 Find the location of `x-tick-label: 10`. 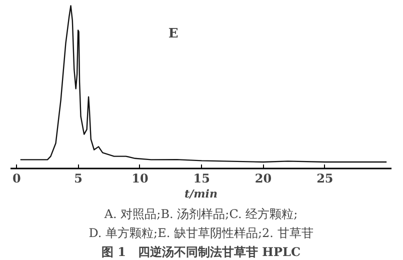

x-tick-label: 10 is located at coordinates (140, 179).